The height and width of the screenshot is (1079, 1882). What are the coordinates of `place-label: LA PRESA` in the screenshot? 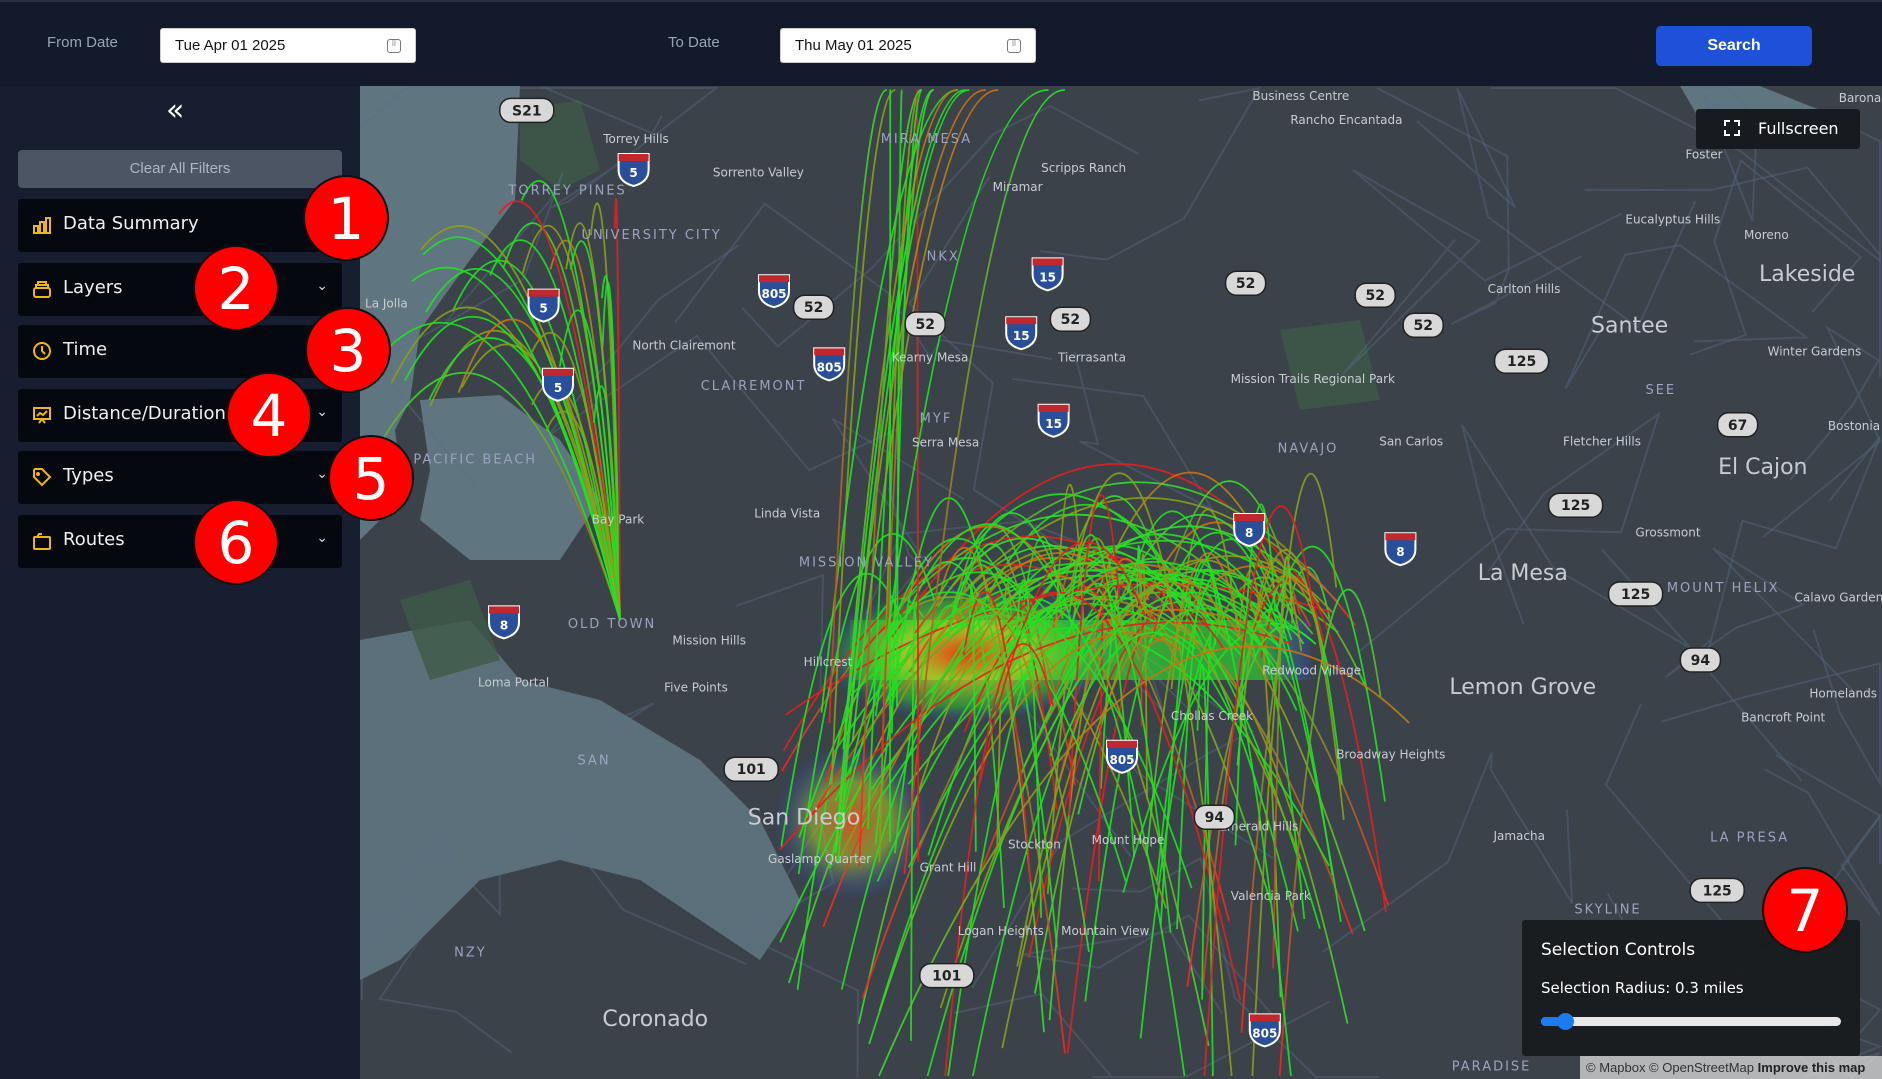 It's located at (1749, 837).